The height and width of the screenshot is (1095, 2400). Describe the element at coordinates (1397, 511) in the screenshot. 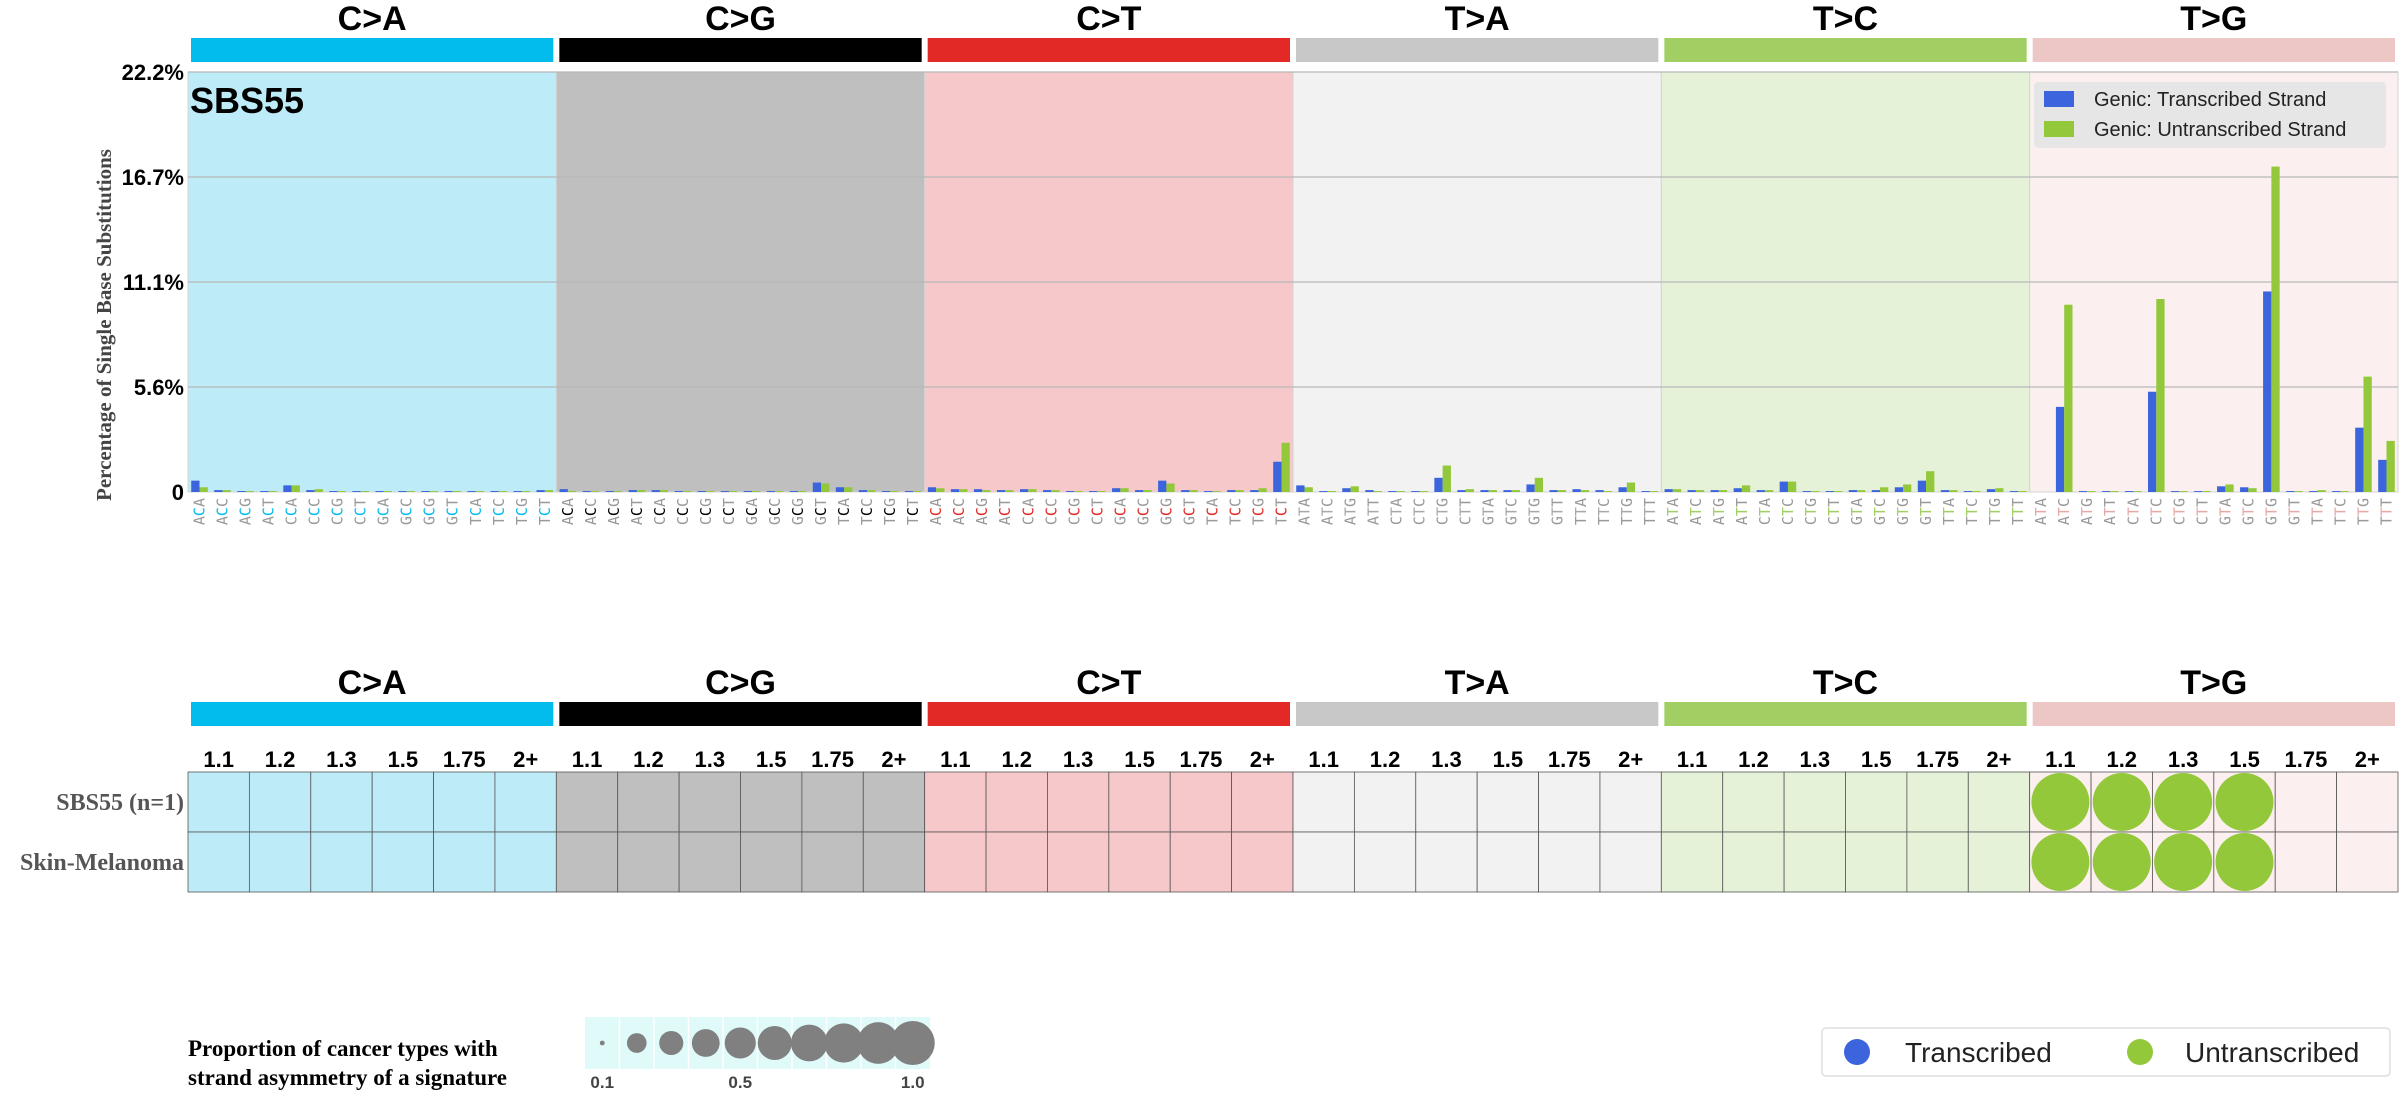

I see `x-tick-label: CTA` at that location.